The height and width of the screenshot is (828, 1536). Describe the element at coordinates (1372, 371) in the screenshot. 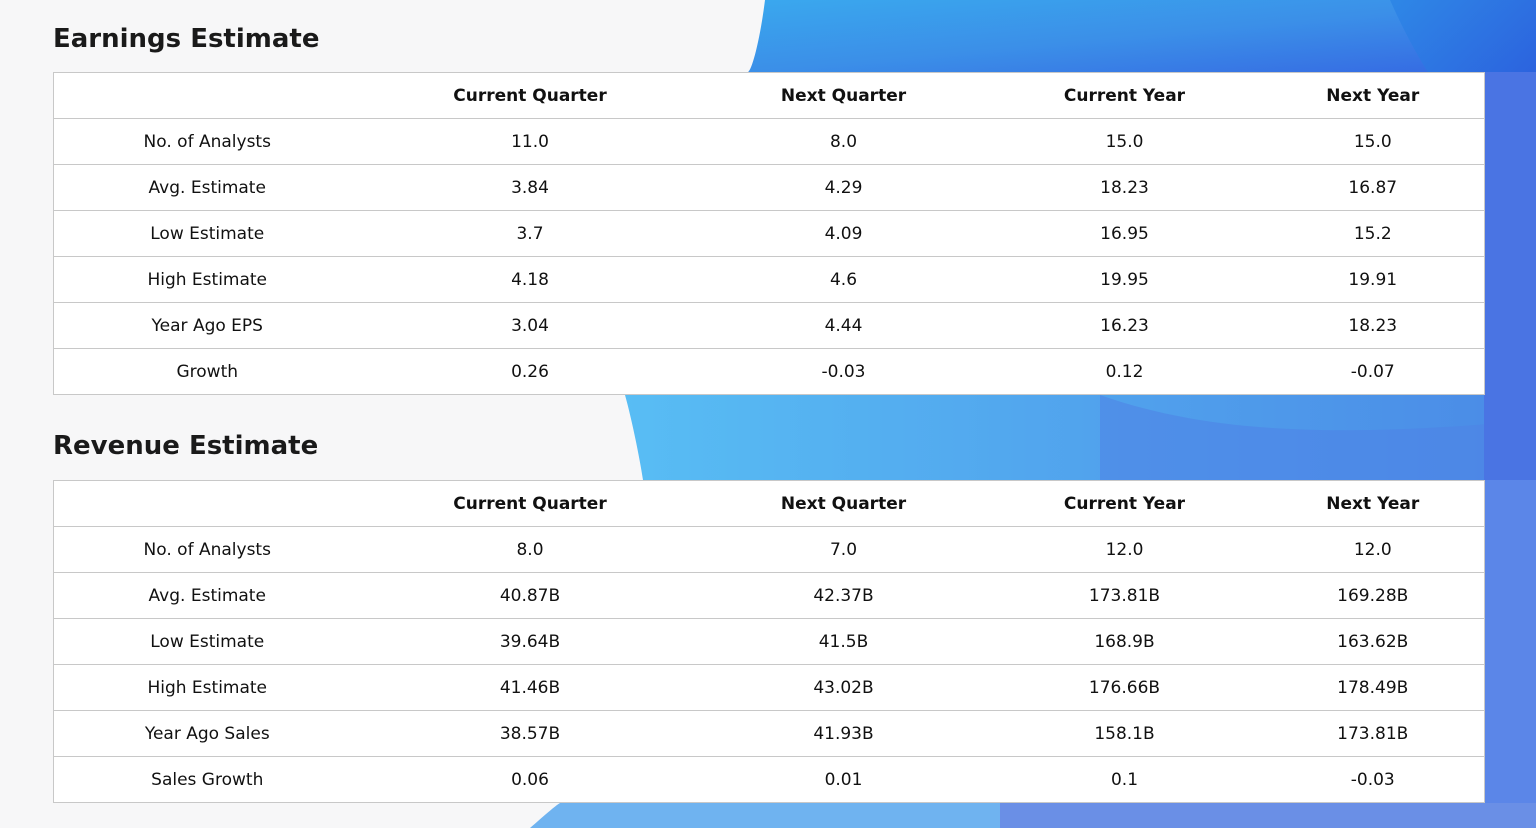

I see `cell-value: -0.07` at that location.